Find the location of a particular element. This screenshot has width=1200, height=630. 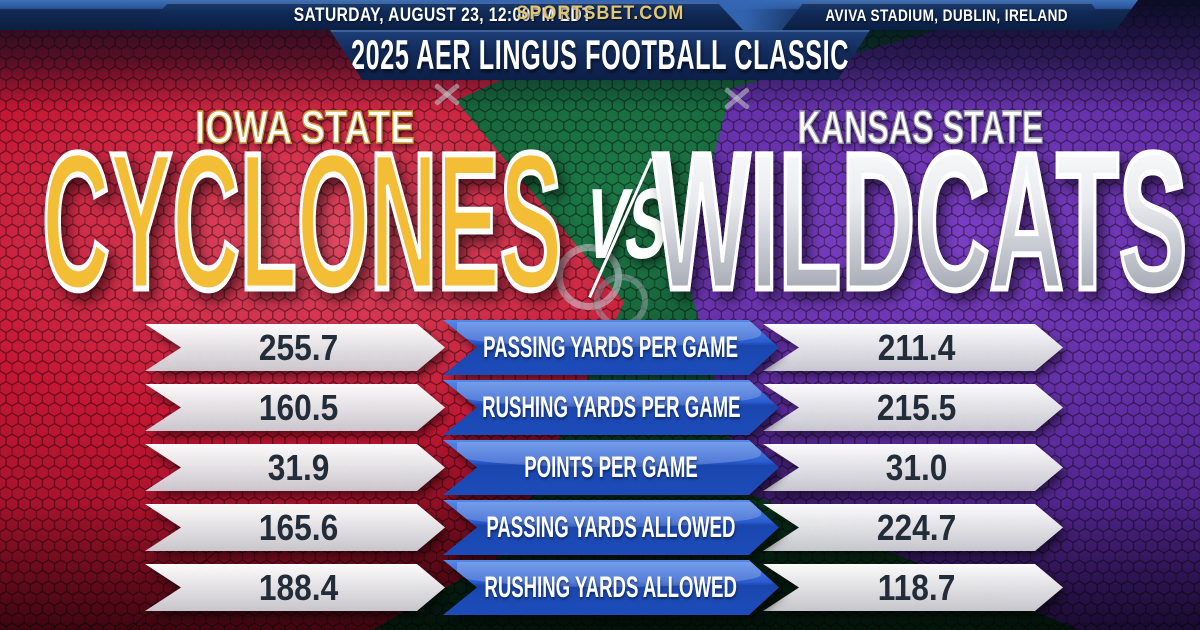

right-value-ribbon: 211.4 is located at coordinates (913, 347).